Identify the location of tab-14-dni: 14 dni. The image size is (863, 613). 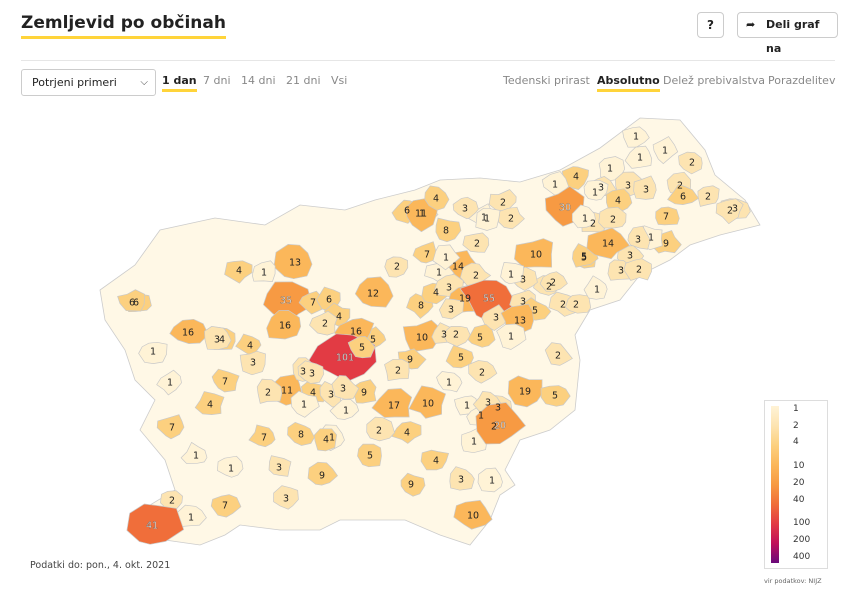
(258, 80).